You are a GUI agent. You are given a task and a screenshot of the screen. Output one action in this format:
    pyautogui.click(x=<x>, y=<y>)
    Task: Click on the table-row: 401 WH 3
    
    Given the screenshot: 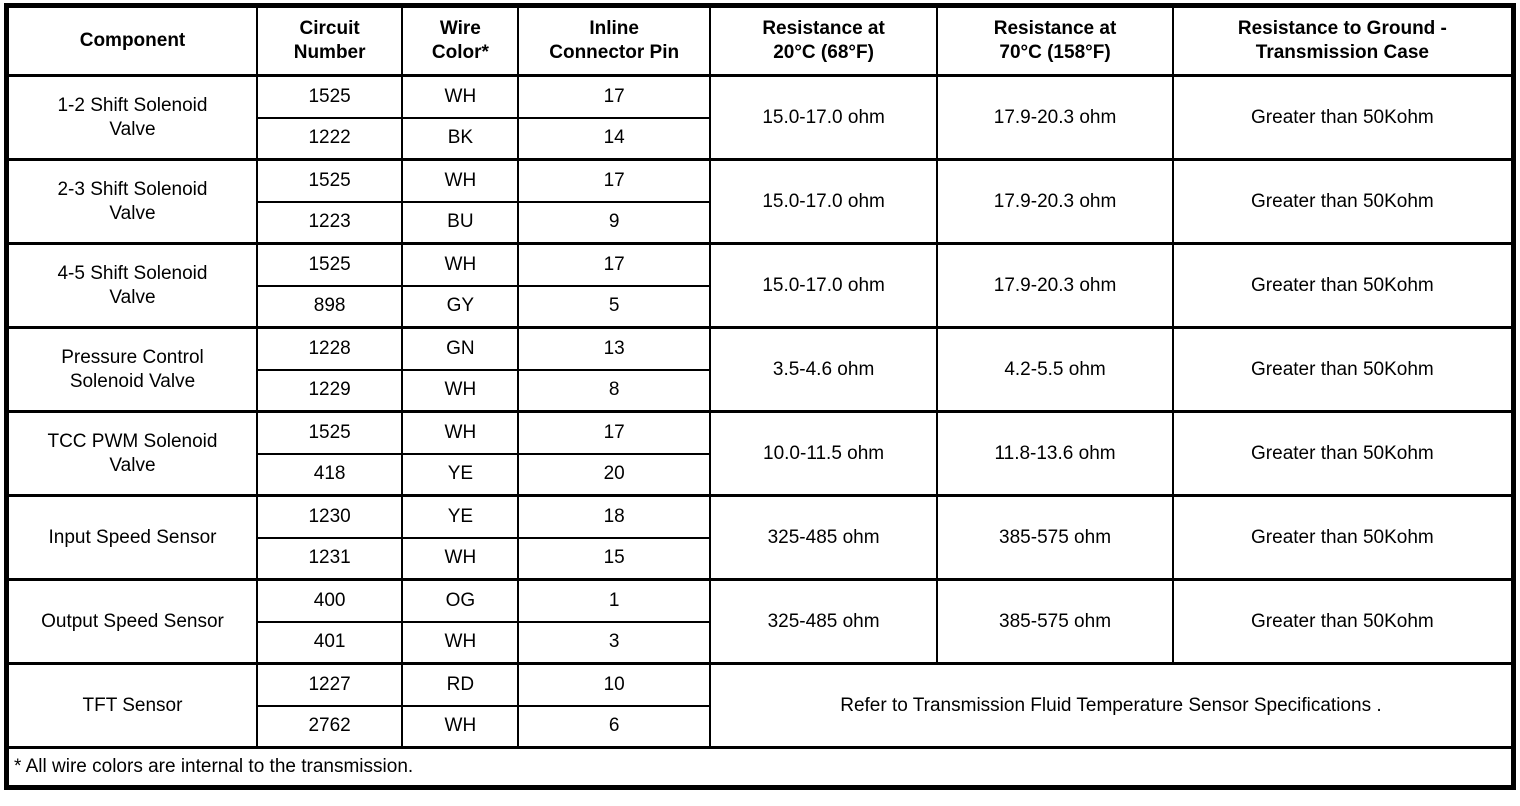 What is the action you would take?
    pyautogui.click(x=760, y=642)
    